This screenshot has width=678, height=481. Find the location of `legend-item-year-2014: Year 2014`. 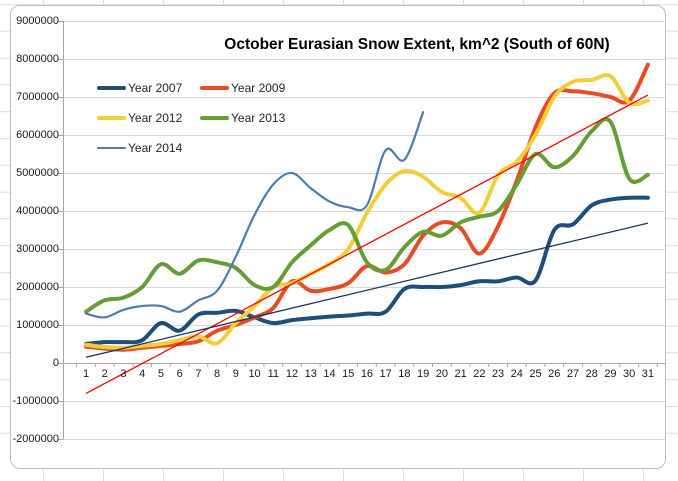

legend-item-year-2014: Year 2014 is located at coordinates (139, 148).